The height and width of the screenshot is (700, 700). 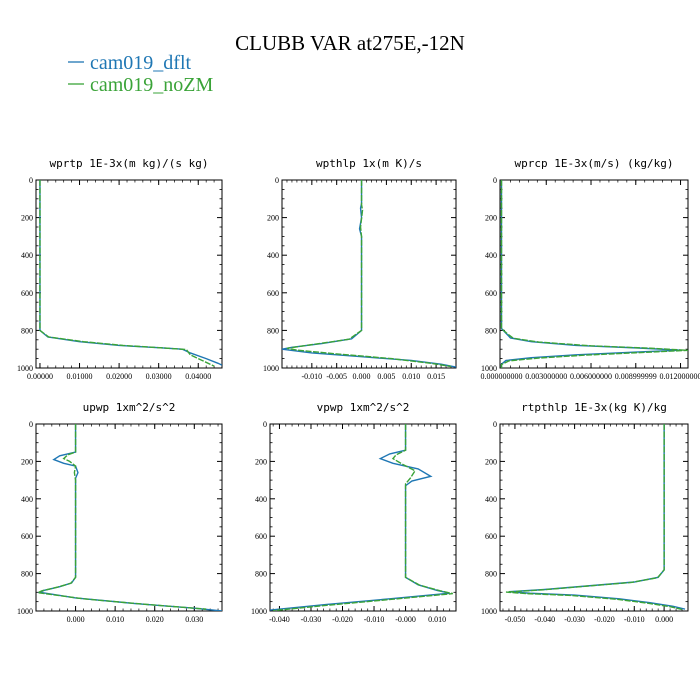 What do you see at coordinates (152, 85) in the screenshot?
I see `legend-label-nozm: cam019_noZM` at bounding box center [152, 85].